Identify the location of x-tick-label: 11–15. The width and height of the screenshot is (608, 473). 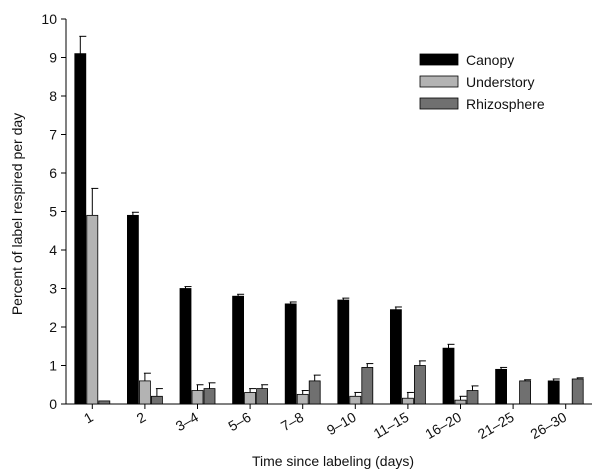
(391, 425).